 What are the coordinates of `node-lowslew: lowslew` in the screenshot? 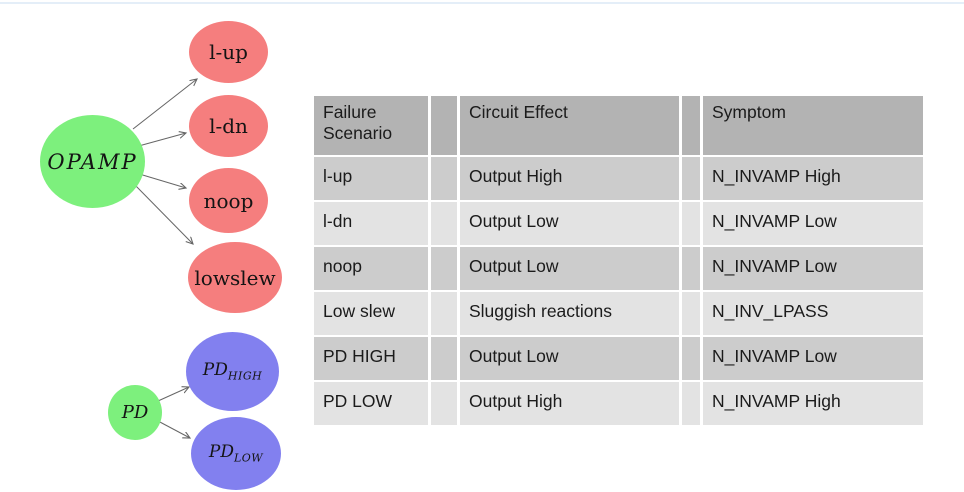 It's located at (235, 277).